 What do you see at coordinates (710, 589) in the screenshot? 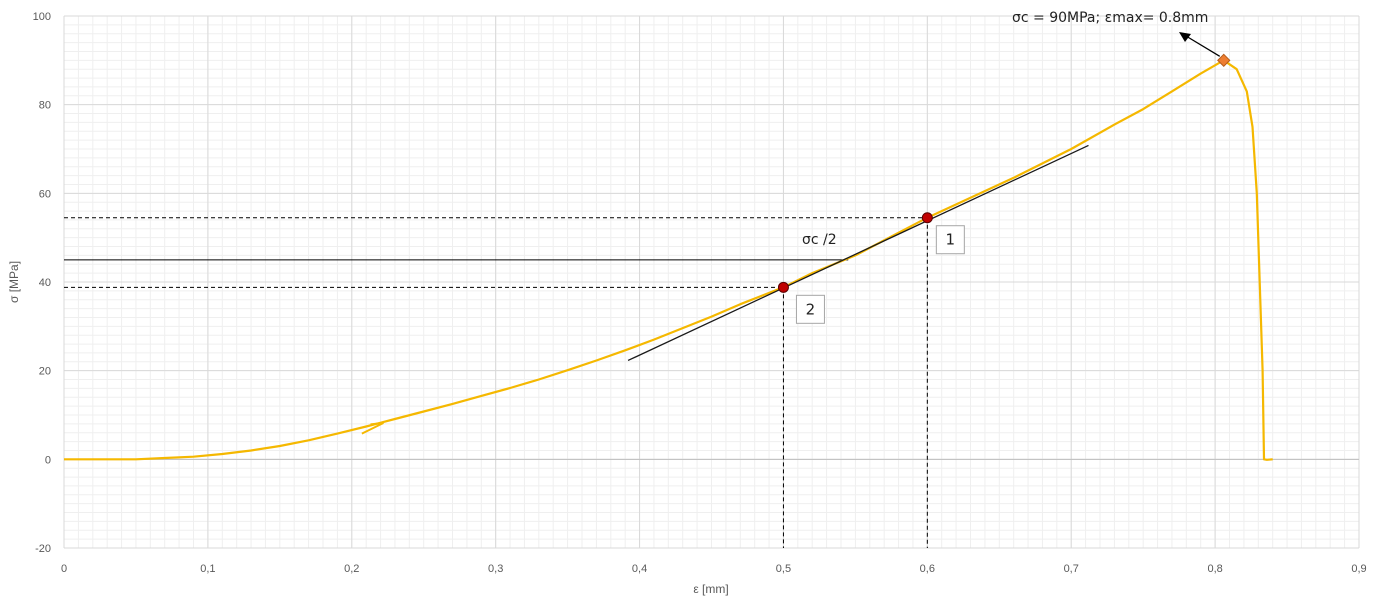
I see `x-axis-title: ε [mm]` at bounding box center [710, 589].